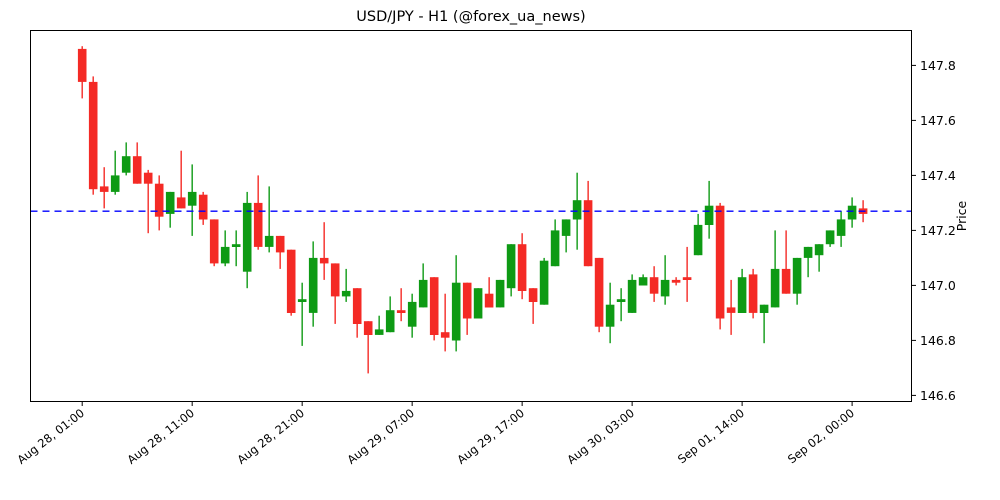 Image resolution: width=1000 pixels, height=500 pixels. What do you see at coordinates (490, 436) in the screenshot?
I see `x-tick-label: Aug 29, 17:00` at bounding box center [490, 436].